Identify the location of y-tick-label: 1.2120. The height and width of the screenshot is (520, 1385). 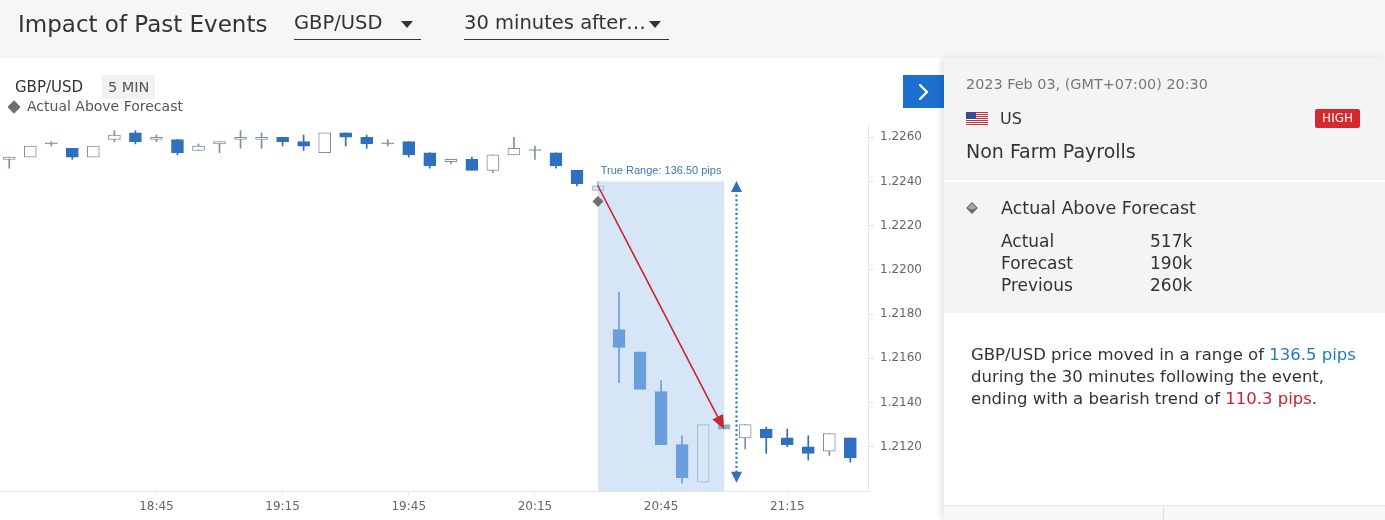
(901, 445).